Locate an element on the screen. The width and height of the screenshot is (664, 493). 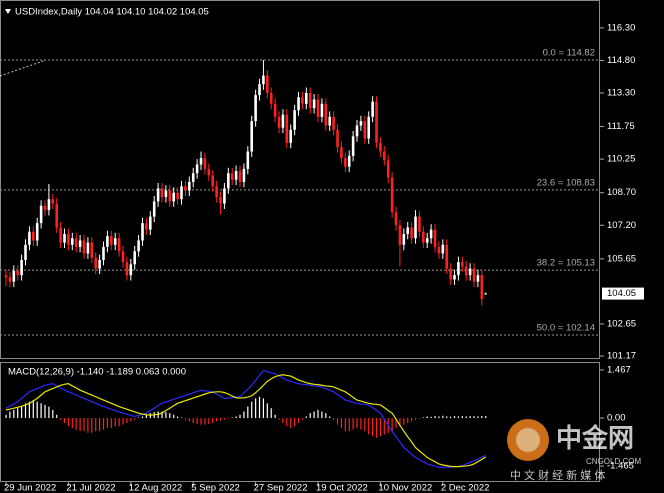
y-tick-label: 116.30 is located at coordinates (621, 27).